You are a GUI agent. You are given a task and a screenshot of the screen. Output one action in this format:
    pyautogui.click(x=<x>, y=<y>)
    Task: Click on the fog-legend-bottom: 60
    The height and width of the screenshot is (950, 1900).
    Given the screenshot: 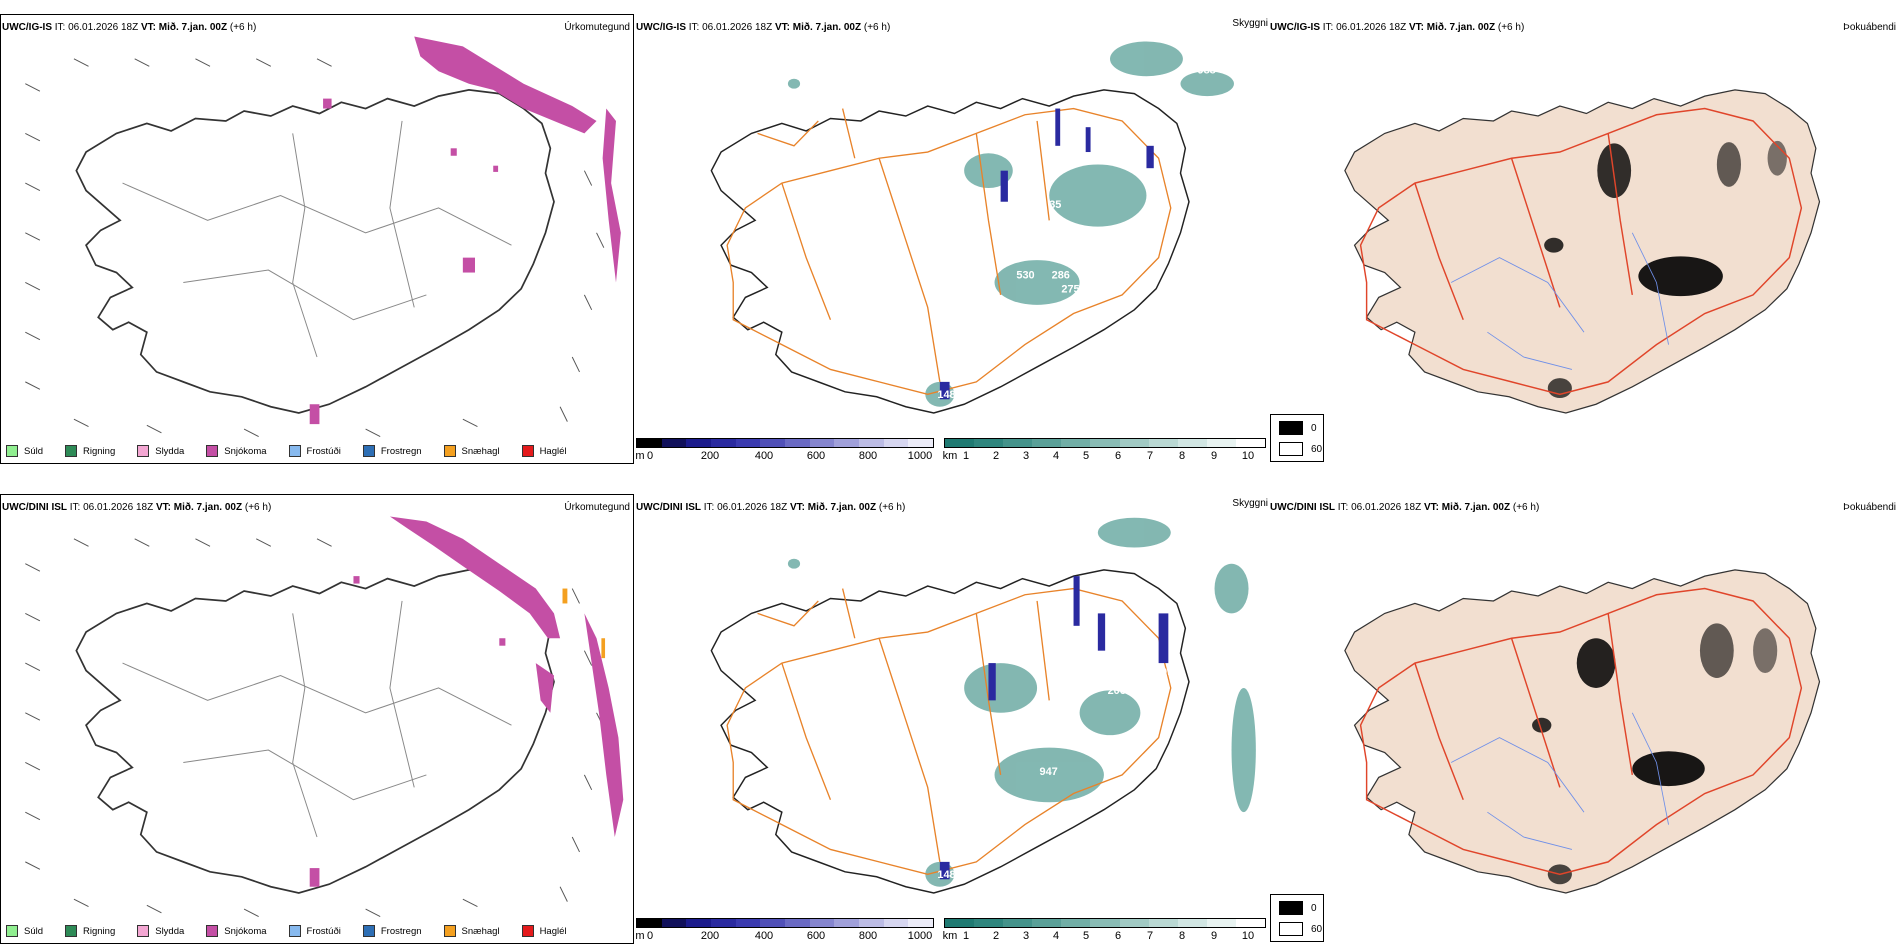 What is the action you would take?
    pyautogui.click(x=1317, y=449)
    